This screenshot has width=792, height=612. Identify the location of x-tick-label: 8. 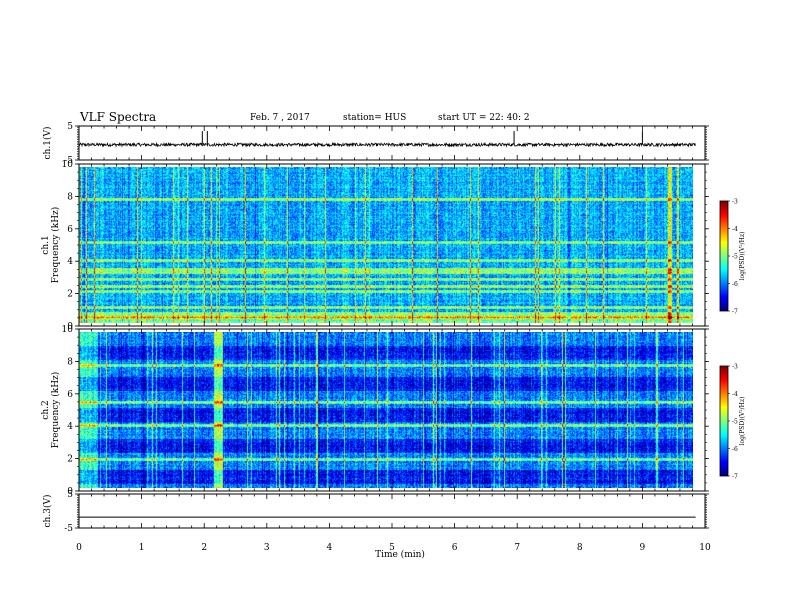
(580, 548).